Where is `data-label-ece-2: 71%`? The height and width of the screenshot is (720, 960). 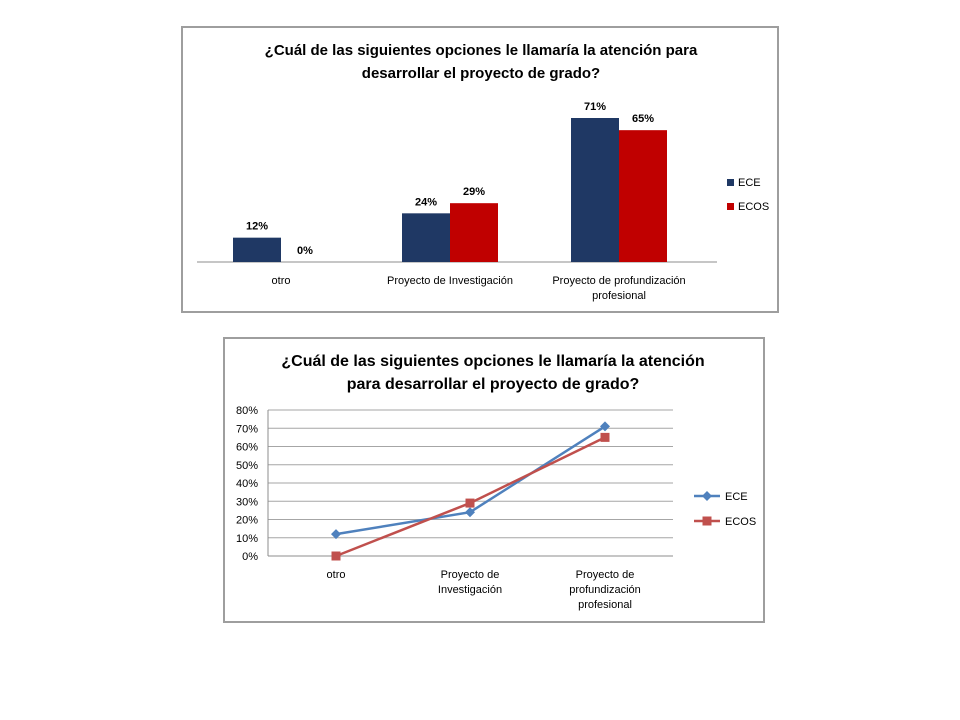 data-label-ece-2: 71% is located at coordinates (595, 107).